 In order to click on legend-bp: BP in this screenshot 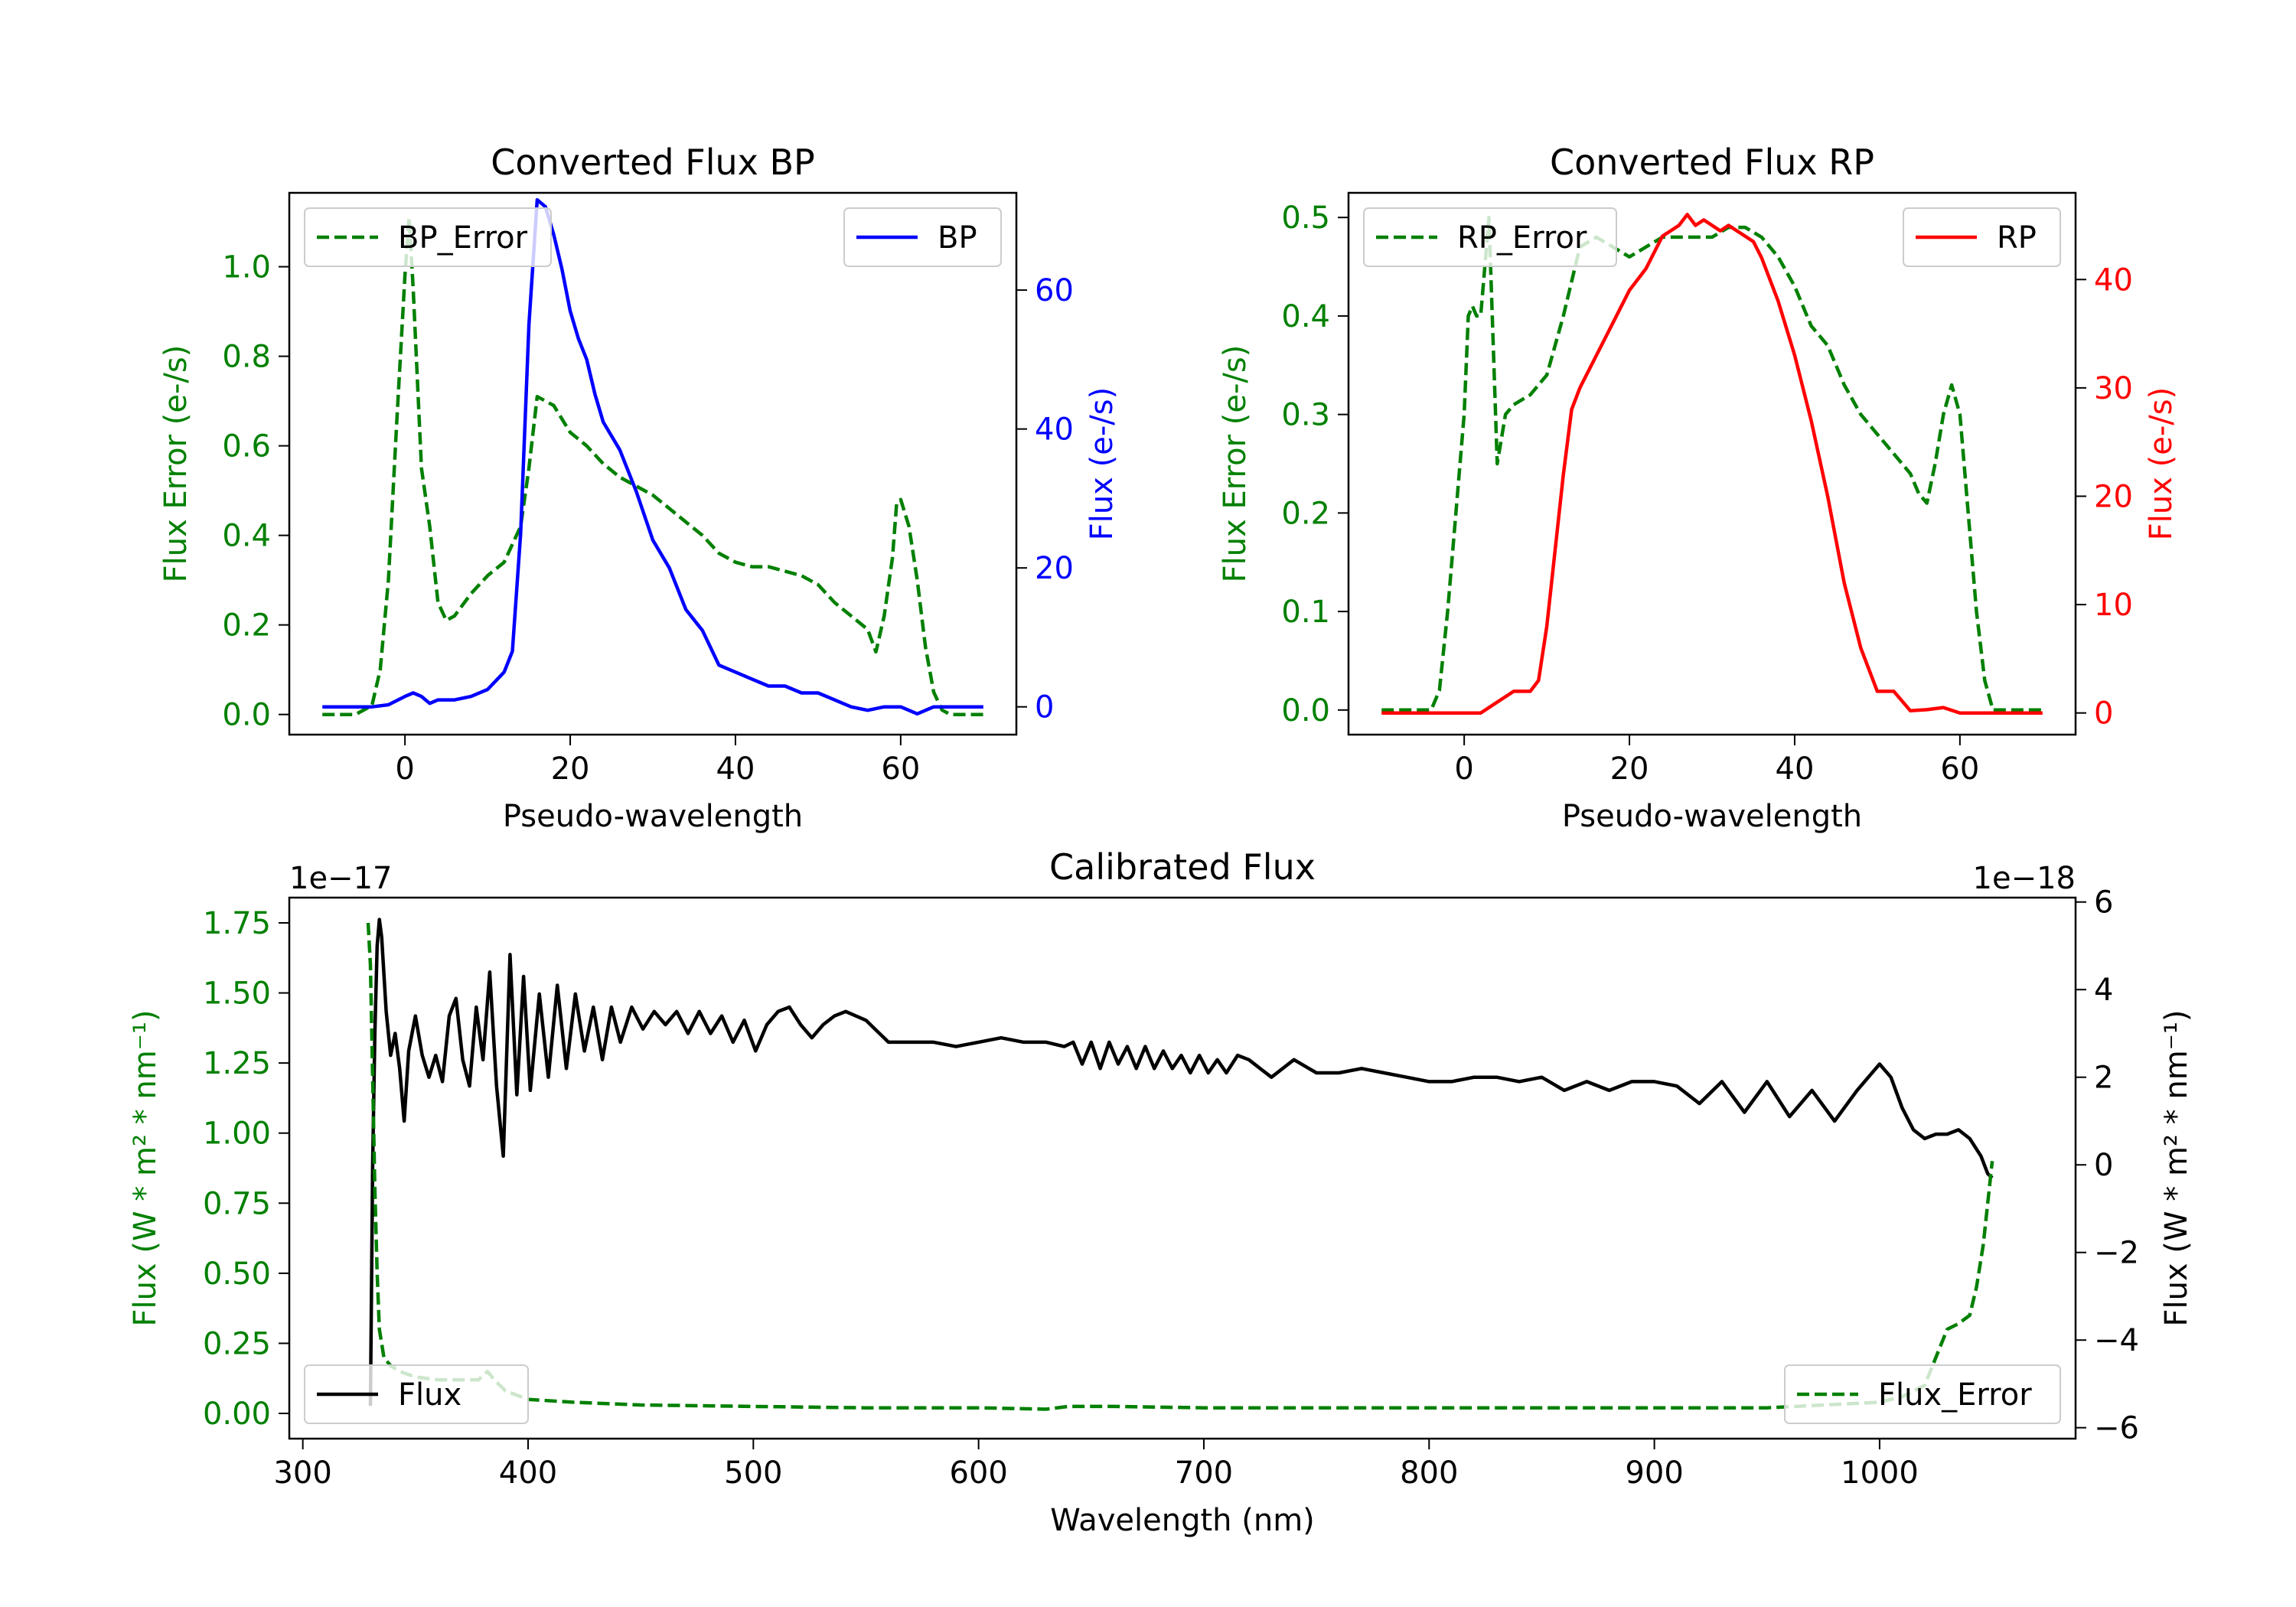, I will do `click(922, 237)`.